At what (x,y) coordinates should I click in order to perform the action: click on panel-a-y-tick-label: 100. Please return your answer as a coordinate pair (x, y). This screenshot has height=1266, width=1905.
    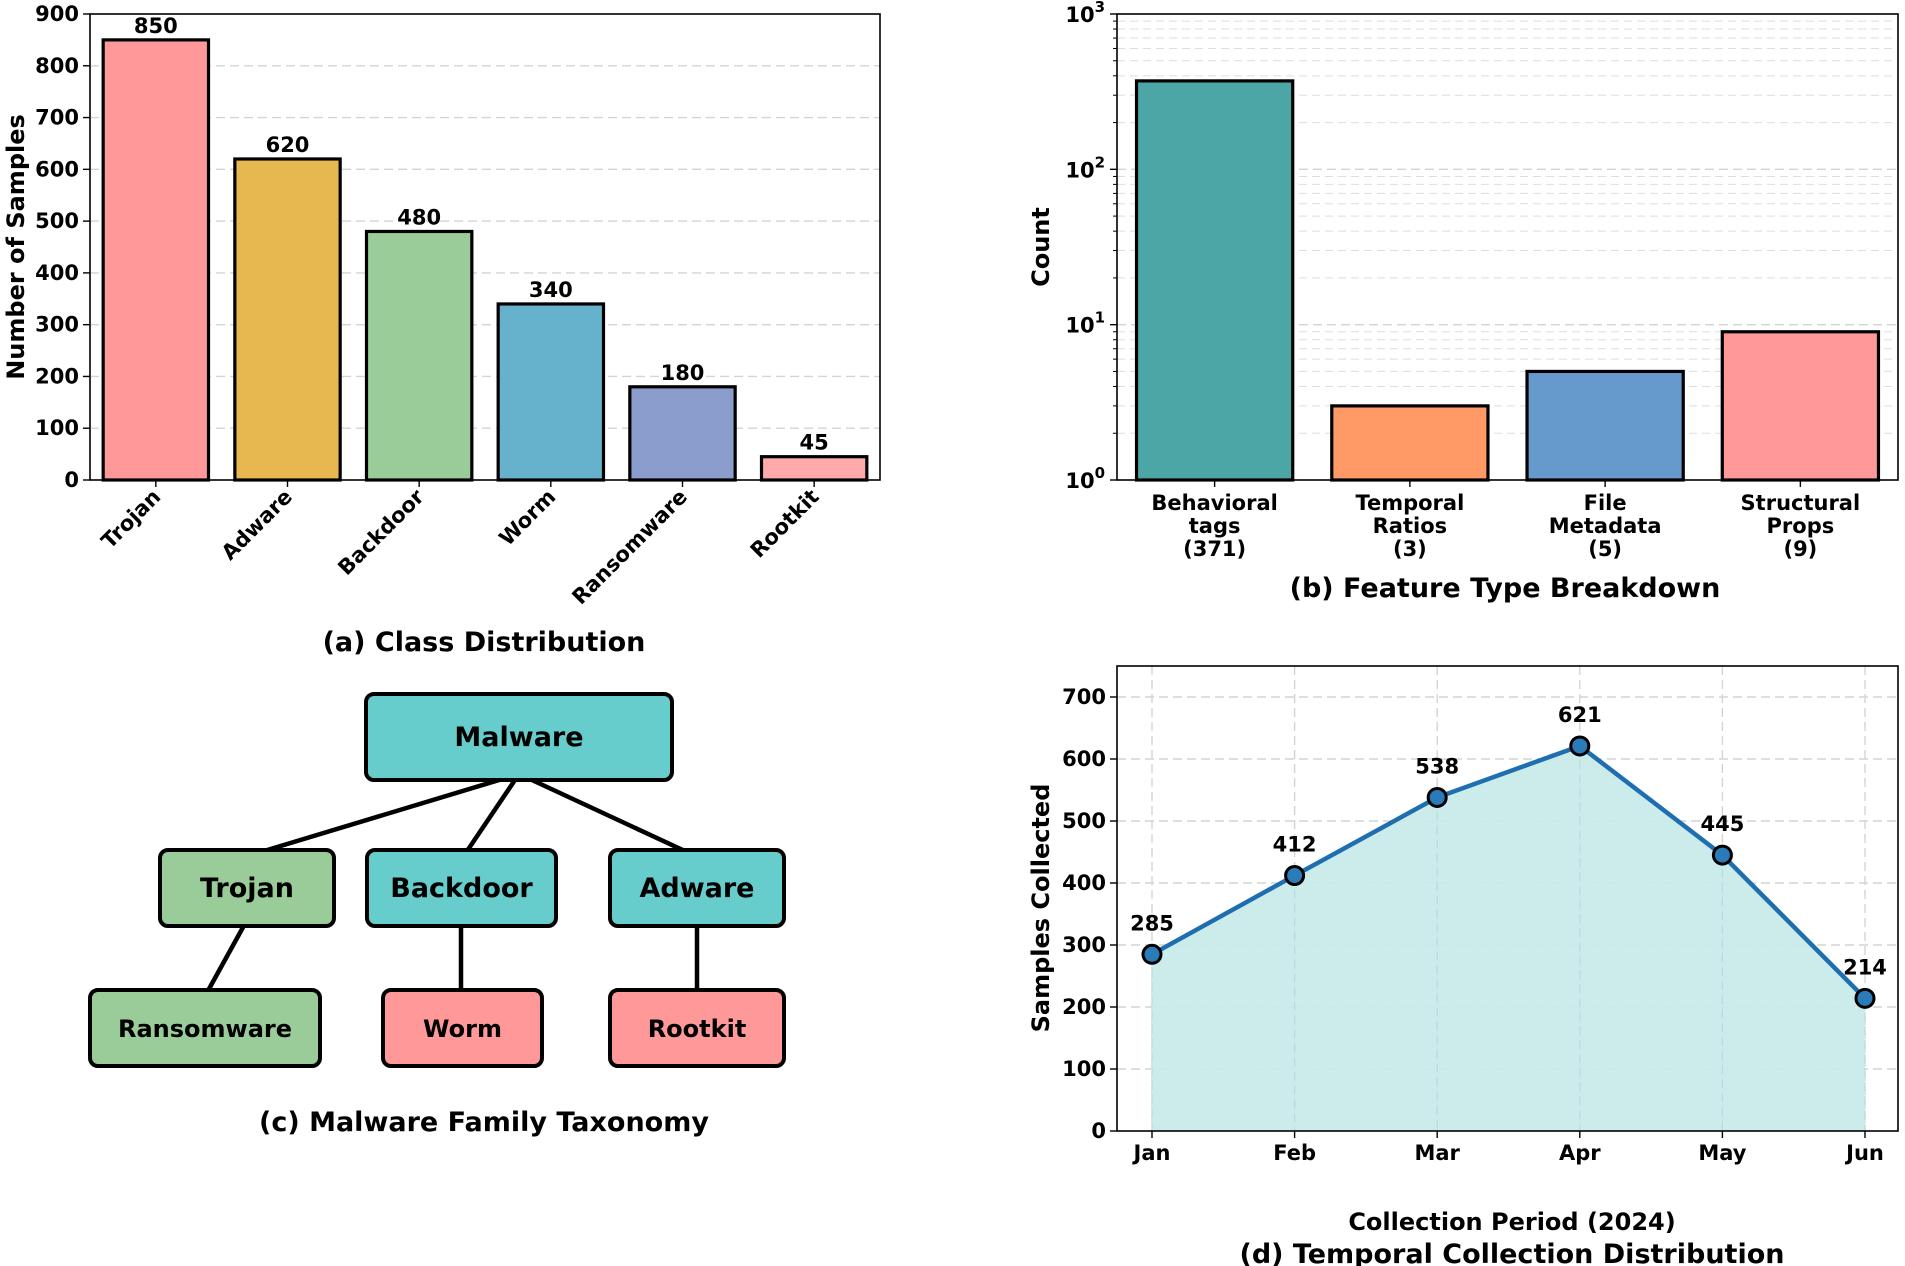
    Looking at the image, I should click on (57, 428).